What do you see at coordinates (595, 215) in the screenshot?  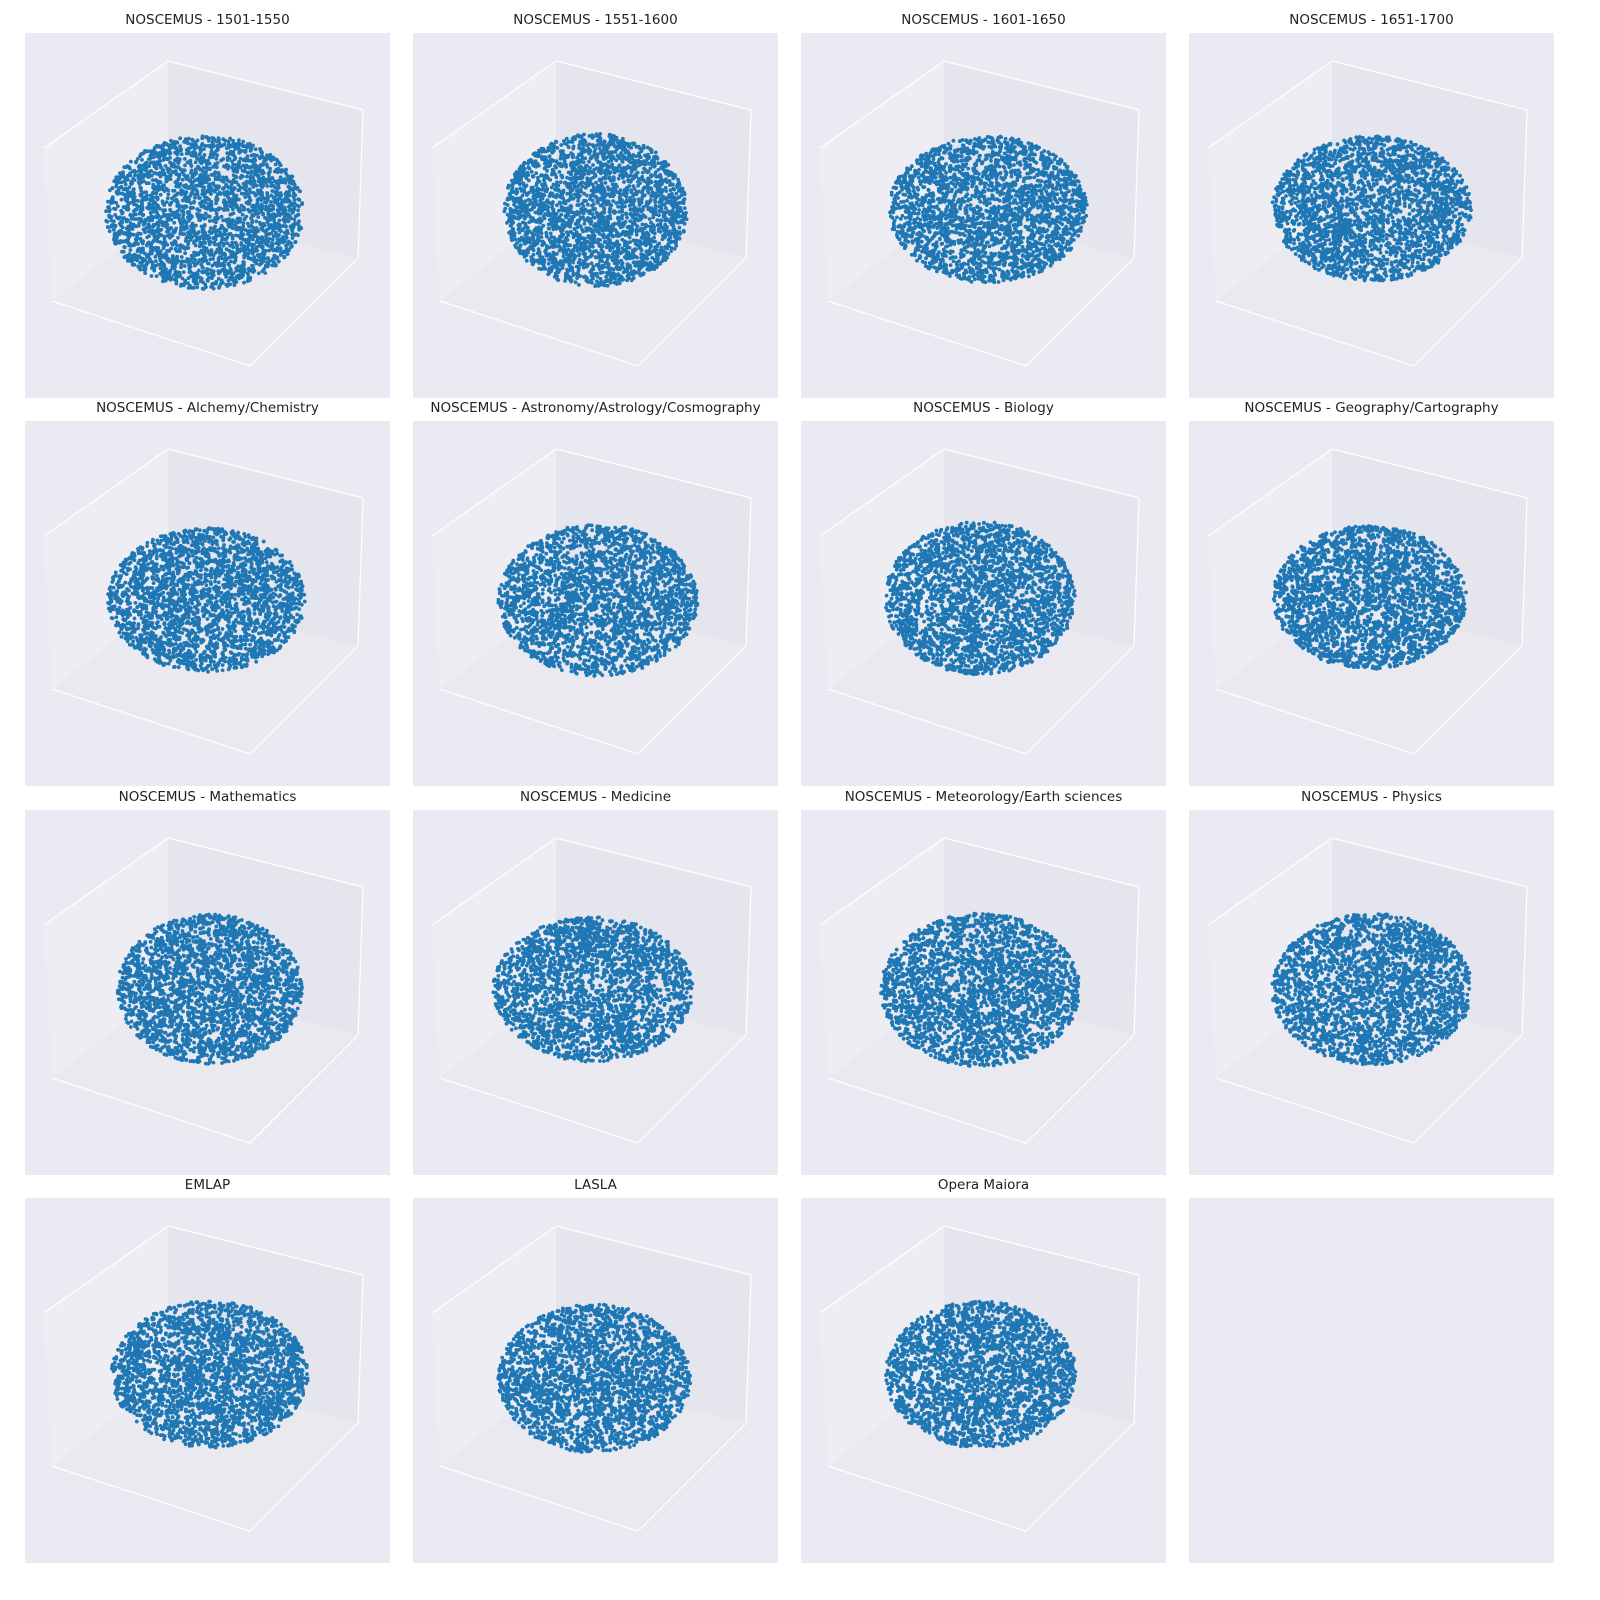 I see `subplot-axes` at bounding box center [595, 215].